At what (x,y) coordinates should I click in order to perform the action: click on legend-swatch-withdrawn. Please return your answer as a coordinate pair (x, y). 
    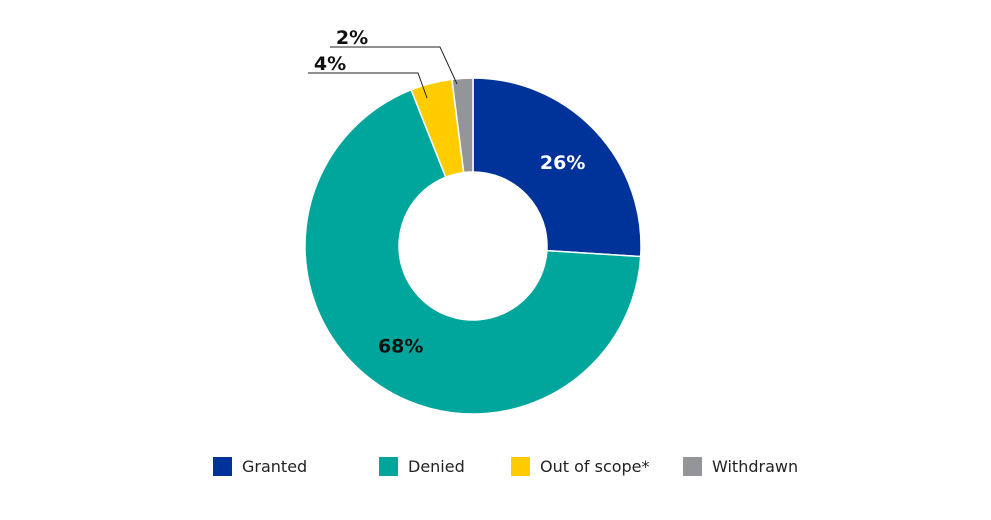
    Looking at the image, I should click on (692, 466).